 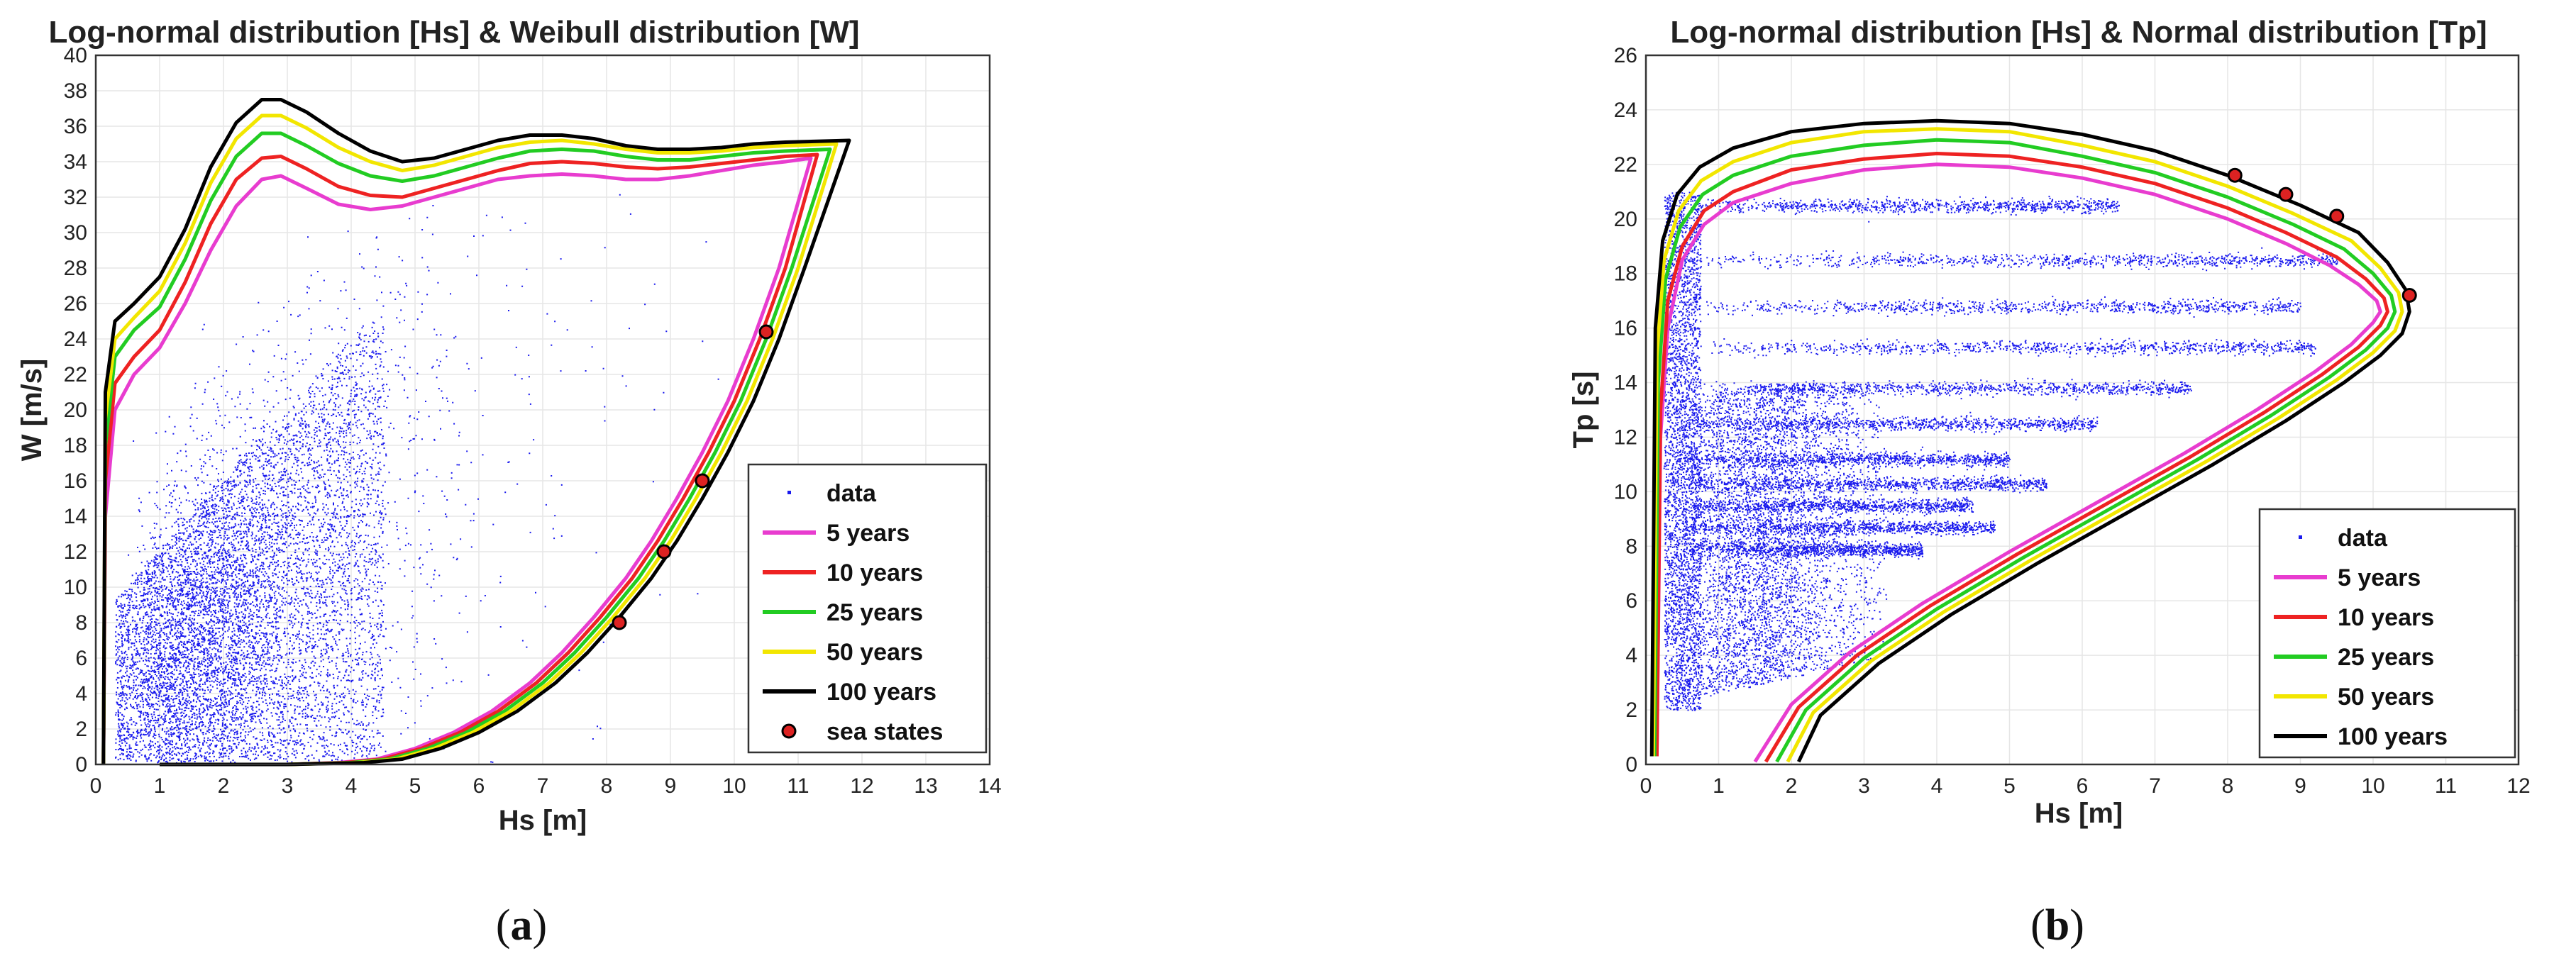 I want to click on x-axis-label-a: Hs [m], so click(x=543, y=821).